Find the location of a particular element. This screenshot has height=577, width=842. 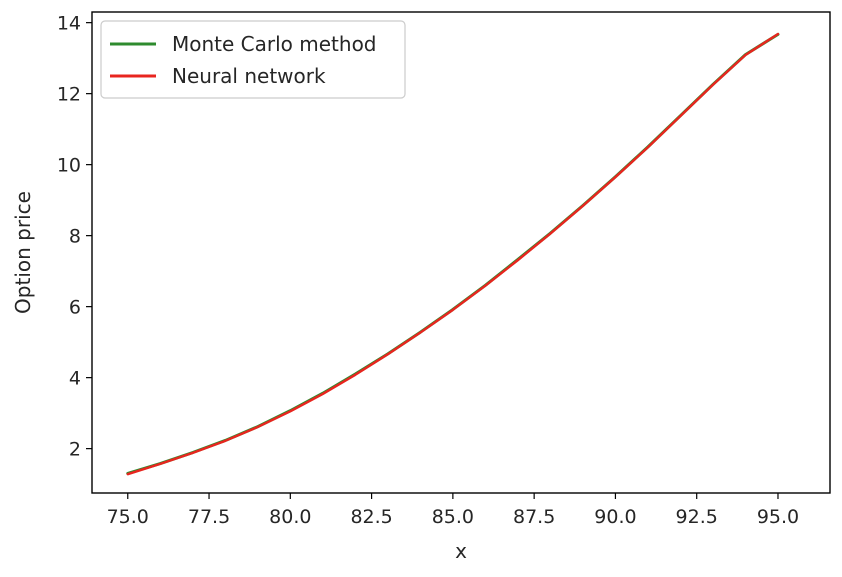

x-axis: 75.0 77.5 80.0 82.5 85.0 87.5 90.0 92.5 95.0 is located at coordinates (453, 510).